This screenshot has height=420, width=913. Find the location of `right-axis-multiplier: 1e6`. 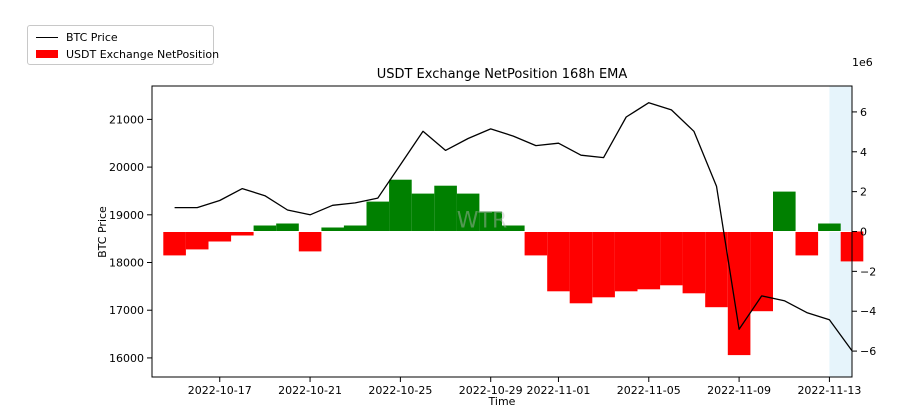

right-axis-multiplier: 1e6 is located at coordinates (862, 62).